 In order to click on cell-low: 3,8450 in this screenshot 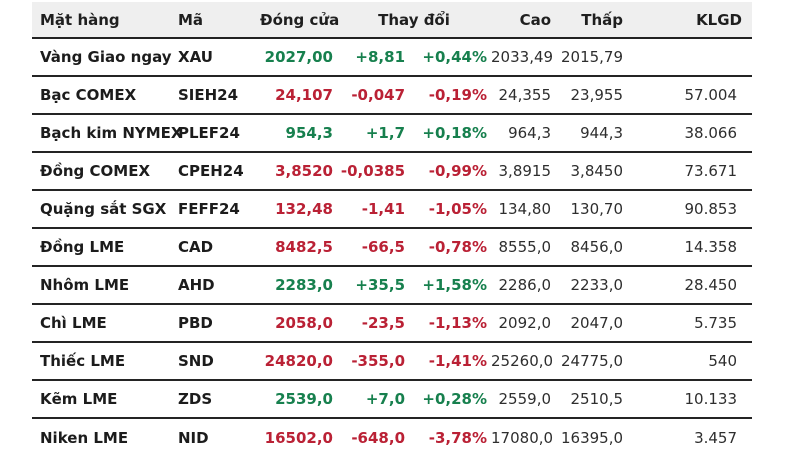, I will do `click(591, 171)`.